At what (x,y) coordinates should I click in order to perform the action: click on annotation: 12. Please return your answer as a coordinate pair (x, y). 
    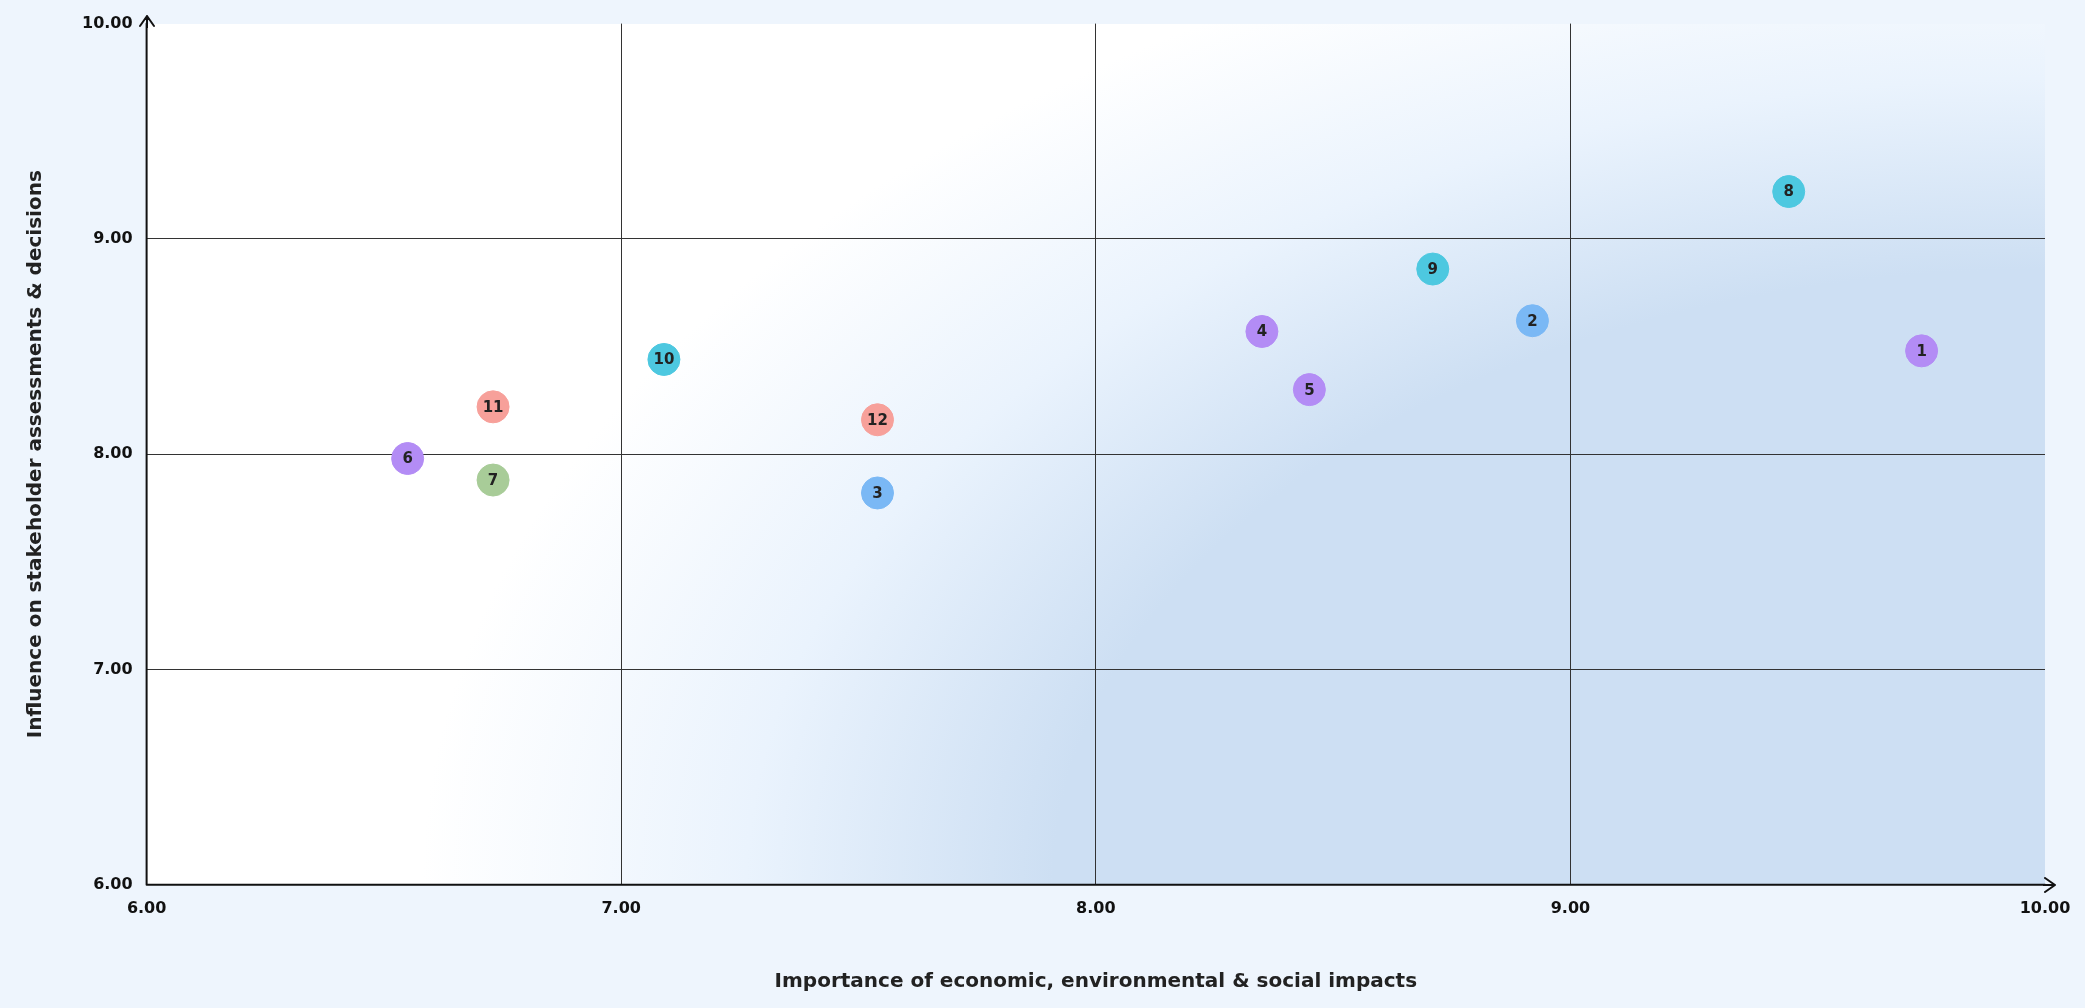
    Looking at the image, I should click on (877, 419).